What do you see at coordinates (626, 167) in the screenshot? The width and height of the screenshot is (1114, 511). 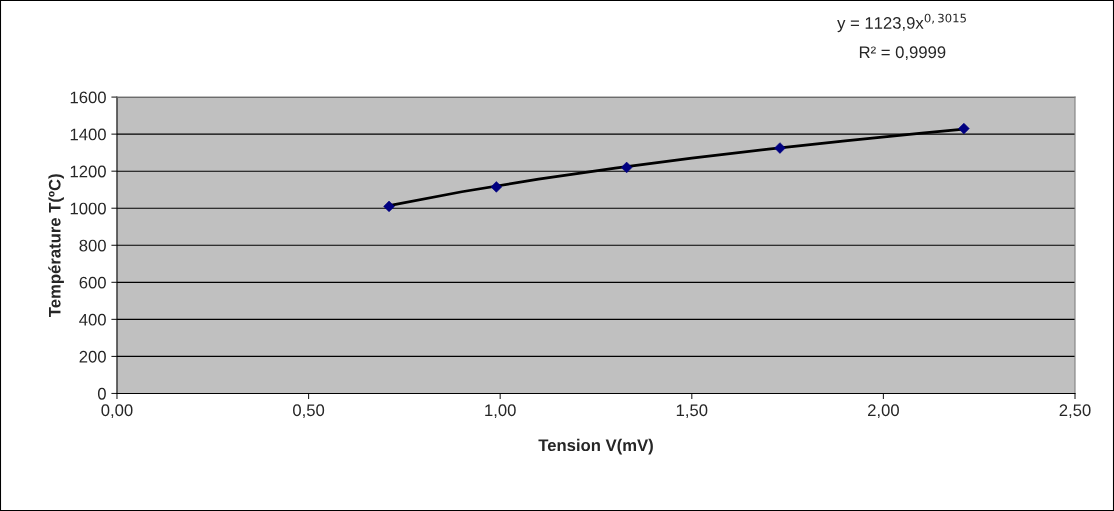 I see `point` at bounding box center [626, 167].